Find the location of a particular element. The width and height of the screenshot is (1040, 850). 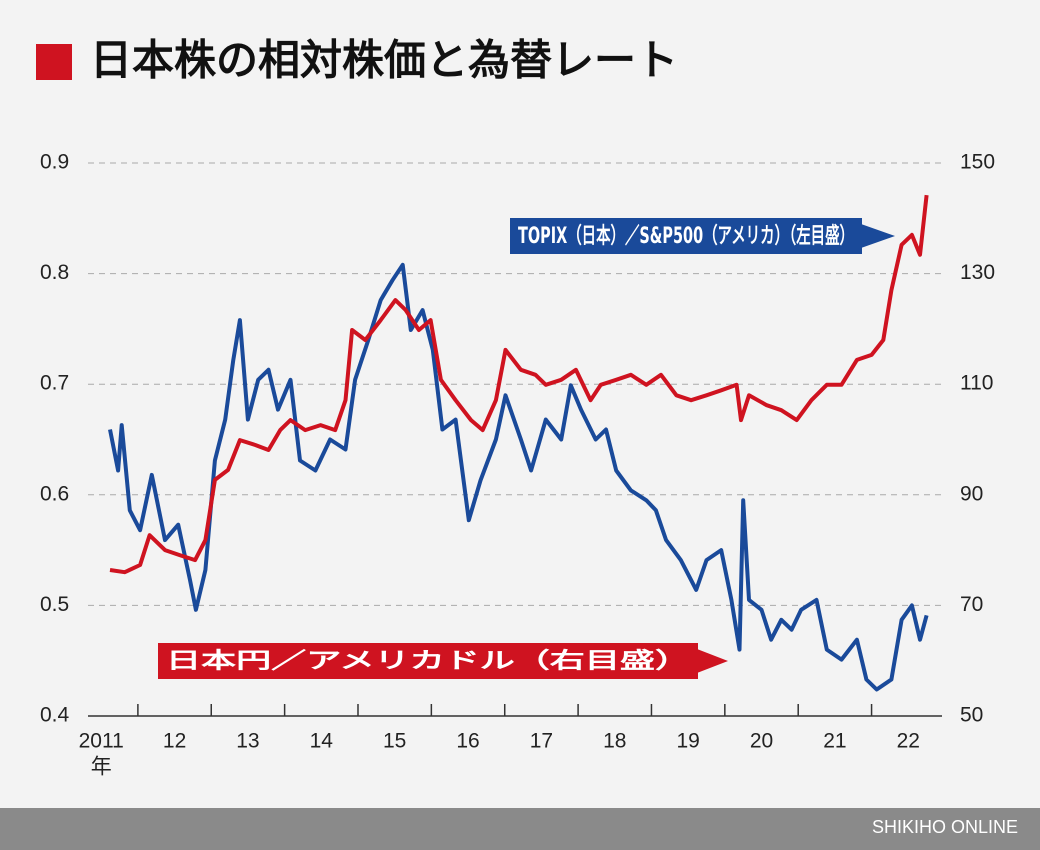

y2-tick-label: 90 is located at coordinates (971, 493).